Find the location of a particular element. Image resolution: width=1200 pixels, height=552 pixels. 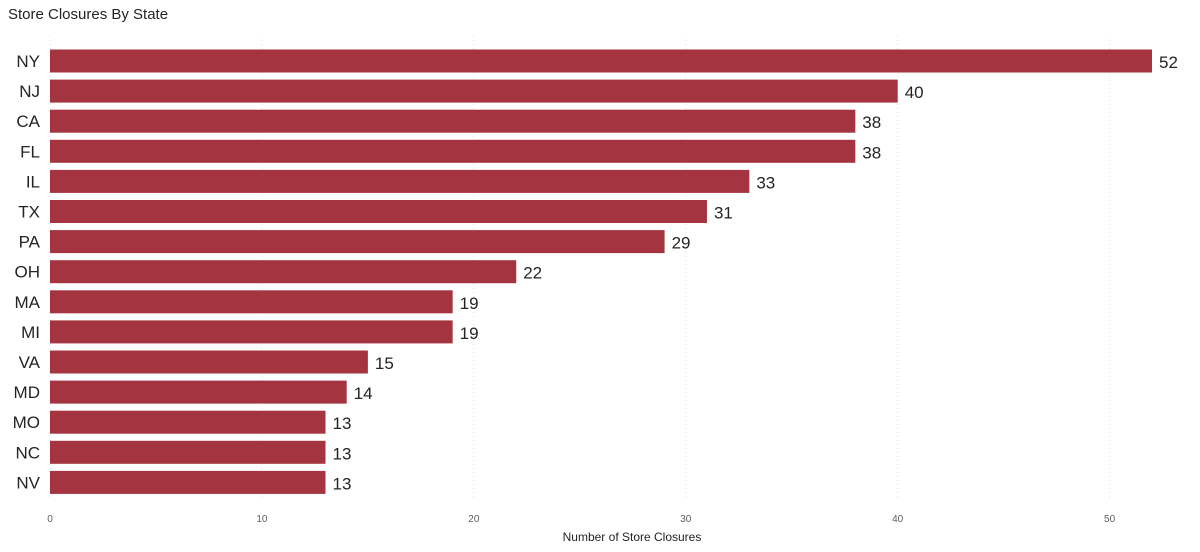

category-label: MO is located at coordinates (26, 422).